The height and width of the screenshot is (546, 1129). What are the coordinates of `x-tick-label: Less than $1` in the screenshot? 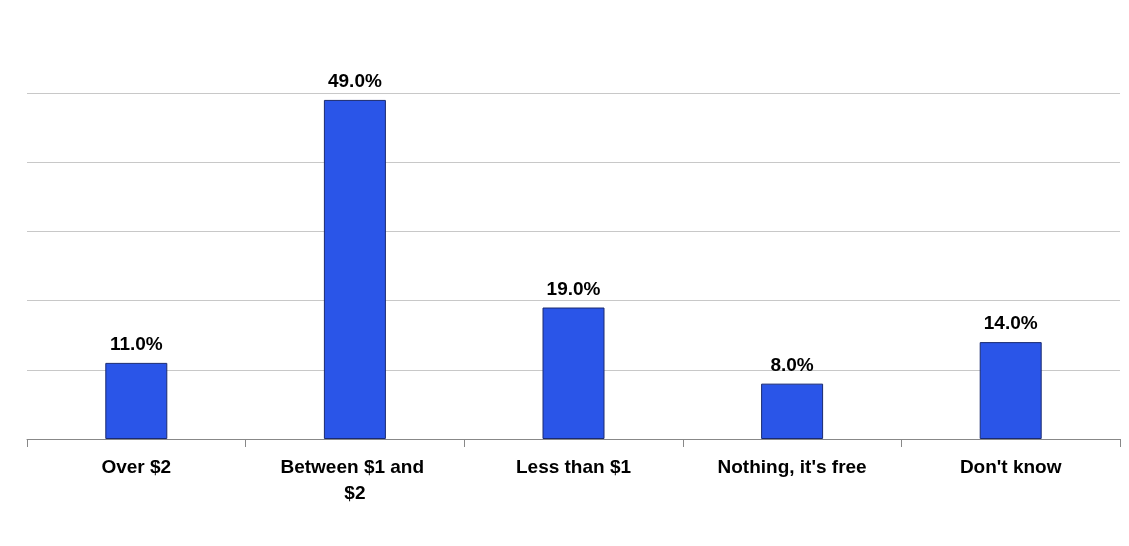 It's located at (573, 466).